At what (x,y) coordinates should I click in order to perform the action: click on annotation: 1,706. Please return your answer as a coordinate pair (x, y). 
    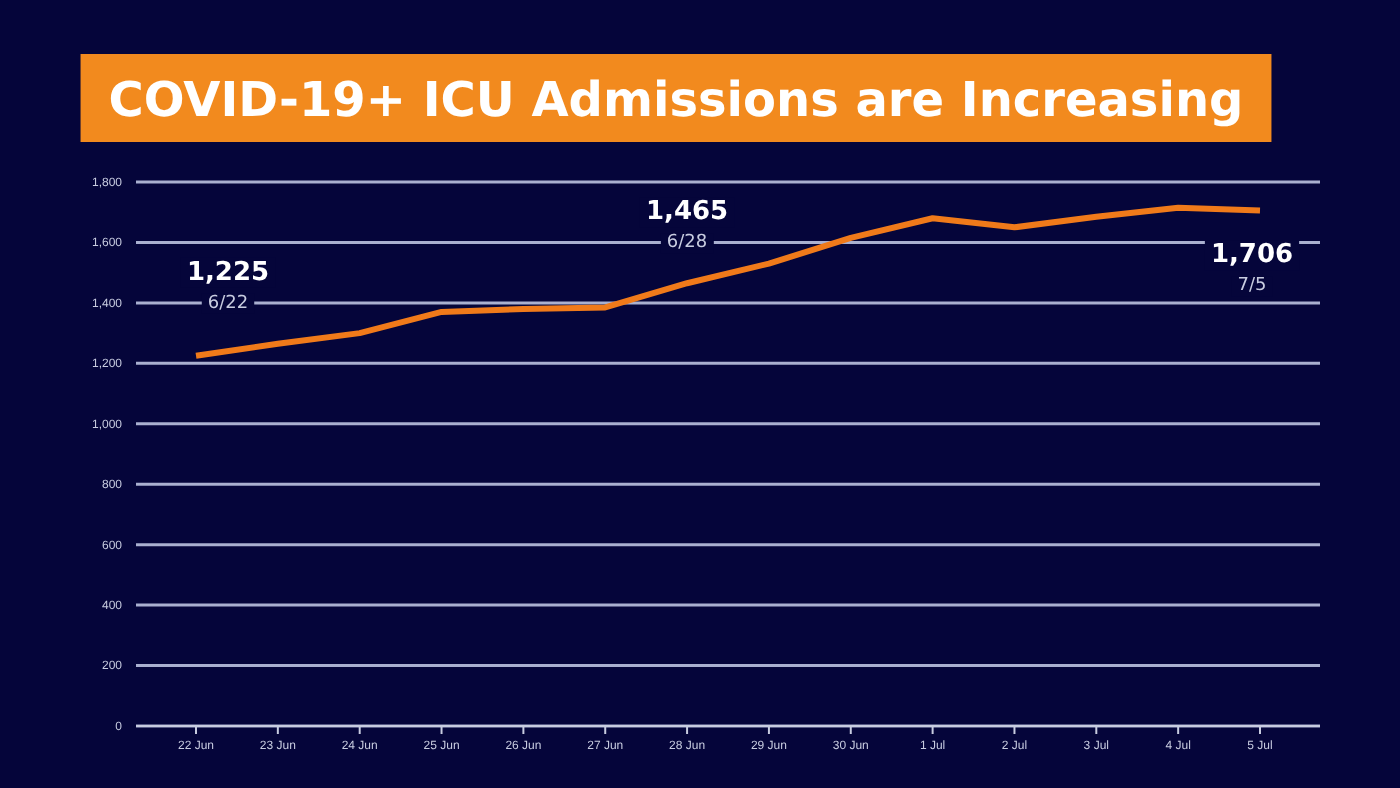
    Looking at the image, I should click on (1252, 255).